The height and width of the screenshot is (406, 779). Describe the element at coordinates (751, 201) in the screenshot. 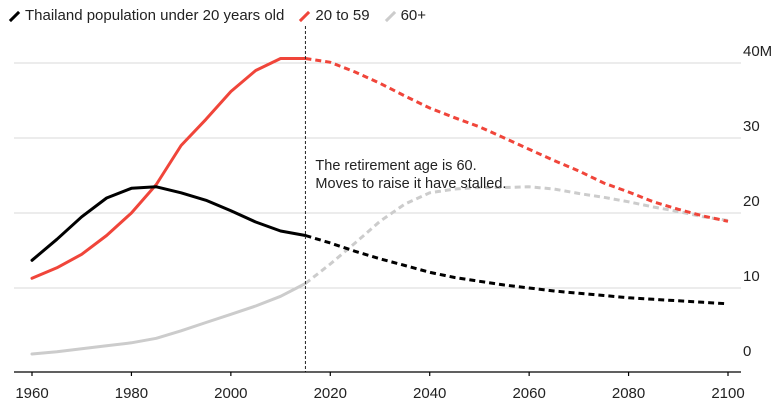

I see `y-tick-label-20: 20` at that location.